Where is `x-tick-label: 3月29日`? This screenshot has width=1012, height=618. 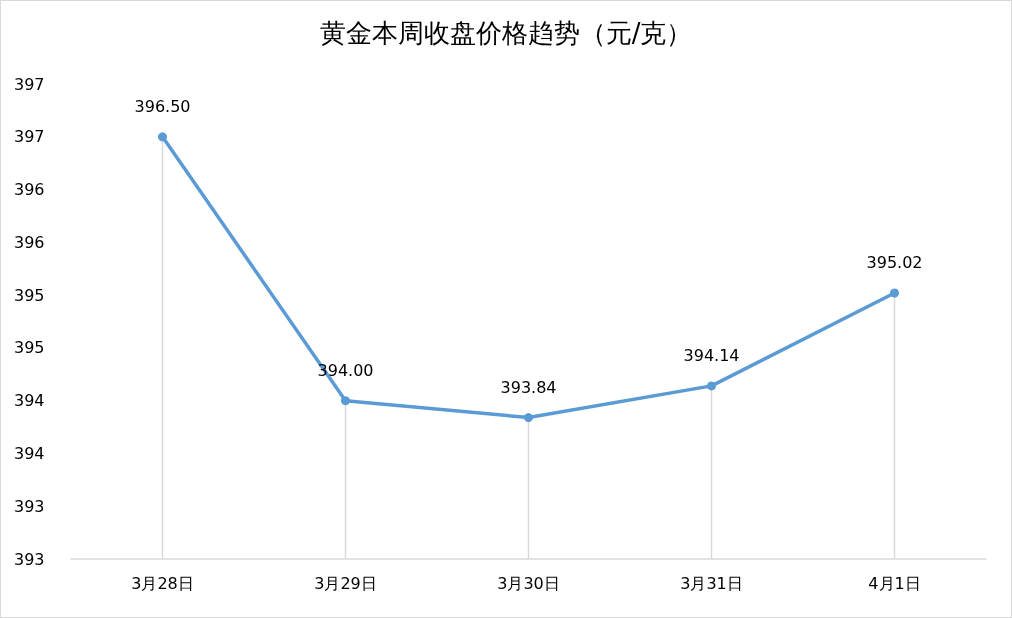
x-tick-label: 3月29日 is located at coordinates (345, 583).